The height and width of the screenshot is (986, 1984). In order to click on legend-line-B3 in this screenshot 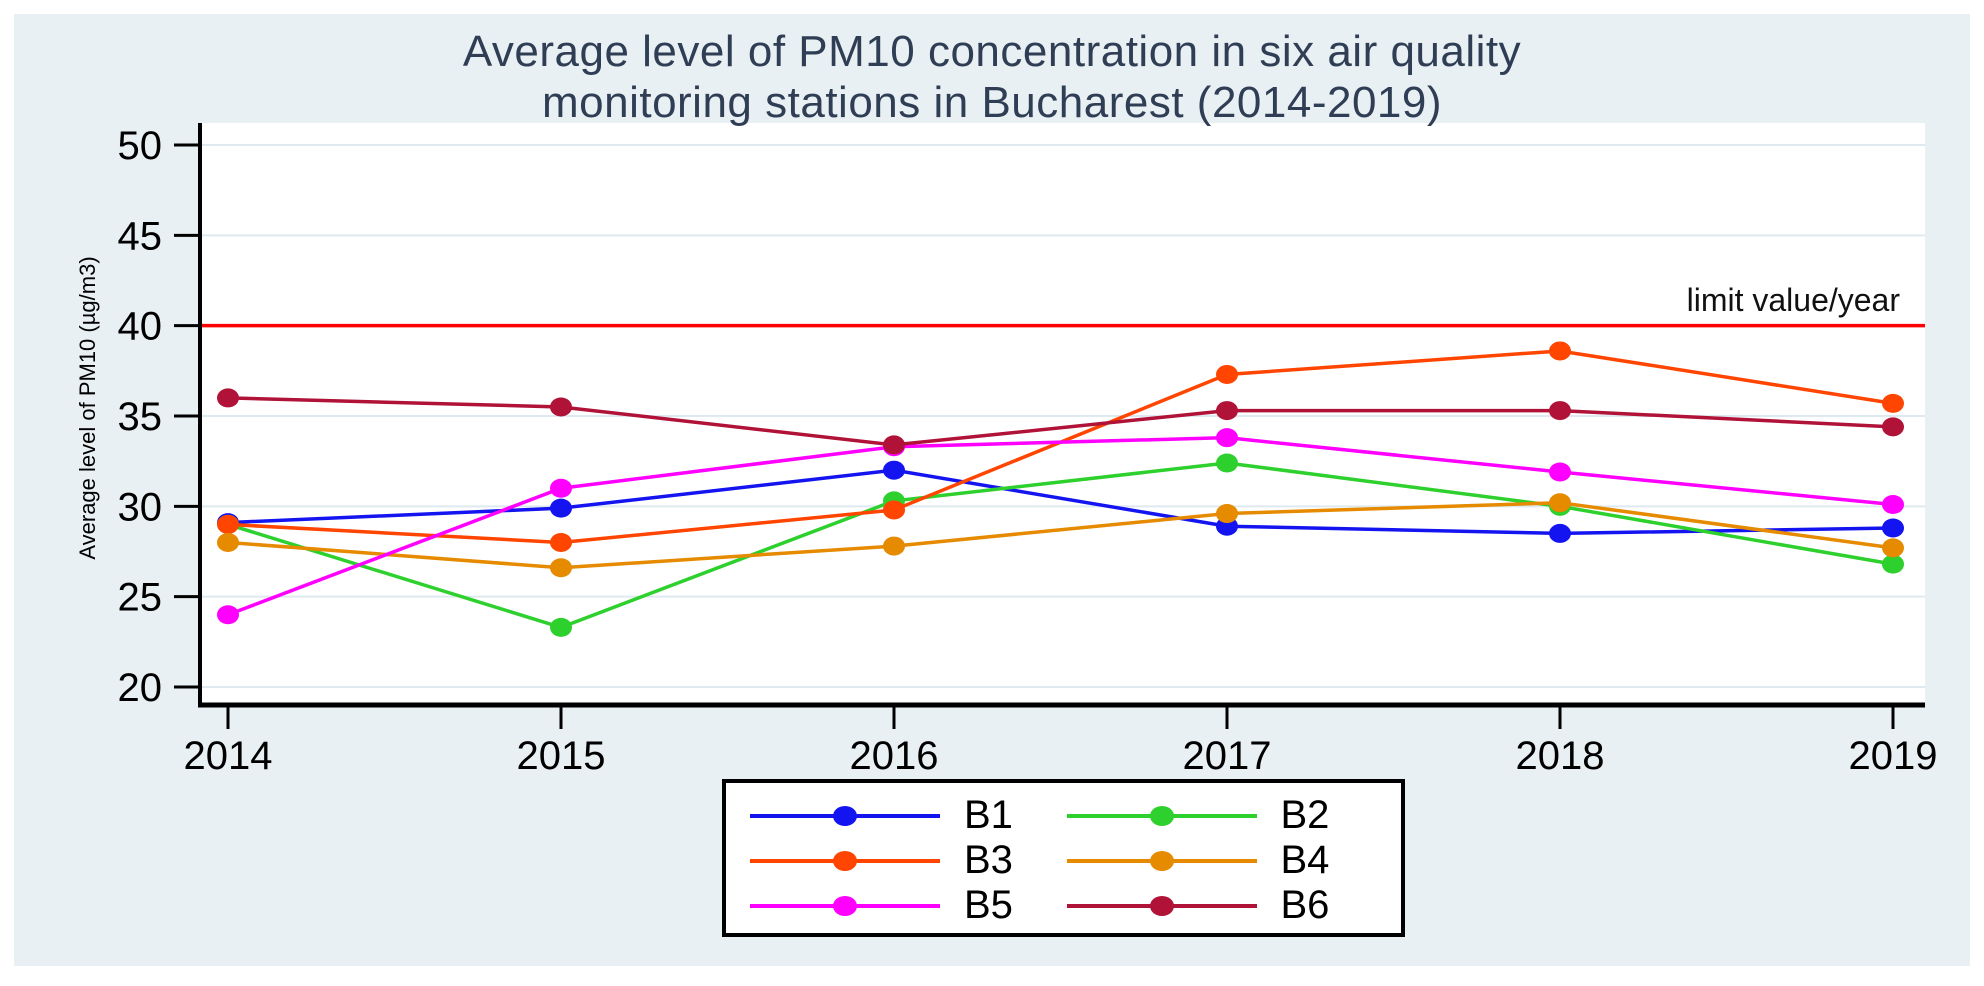, I will do `click(845, 860)`.